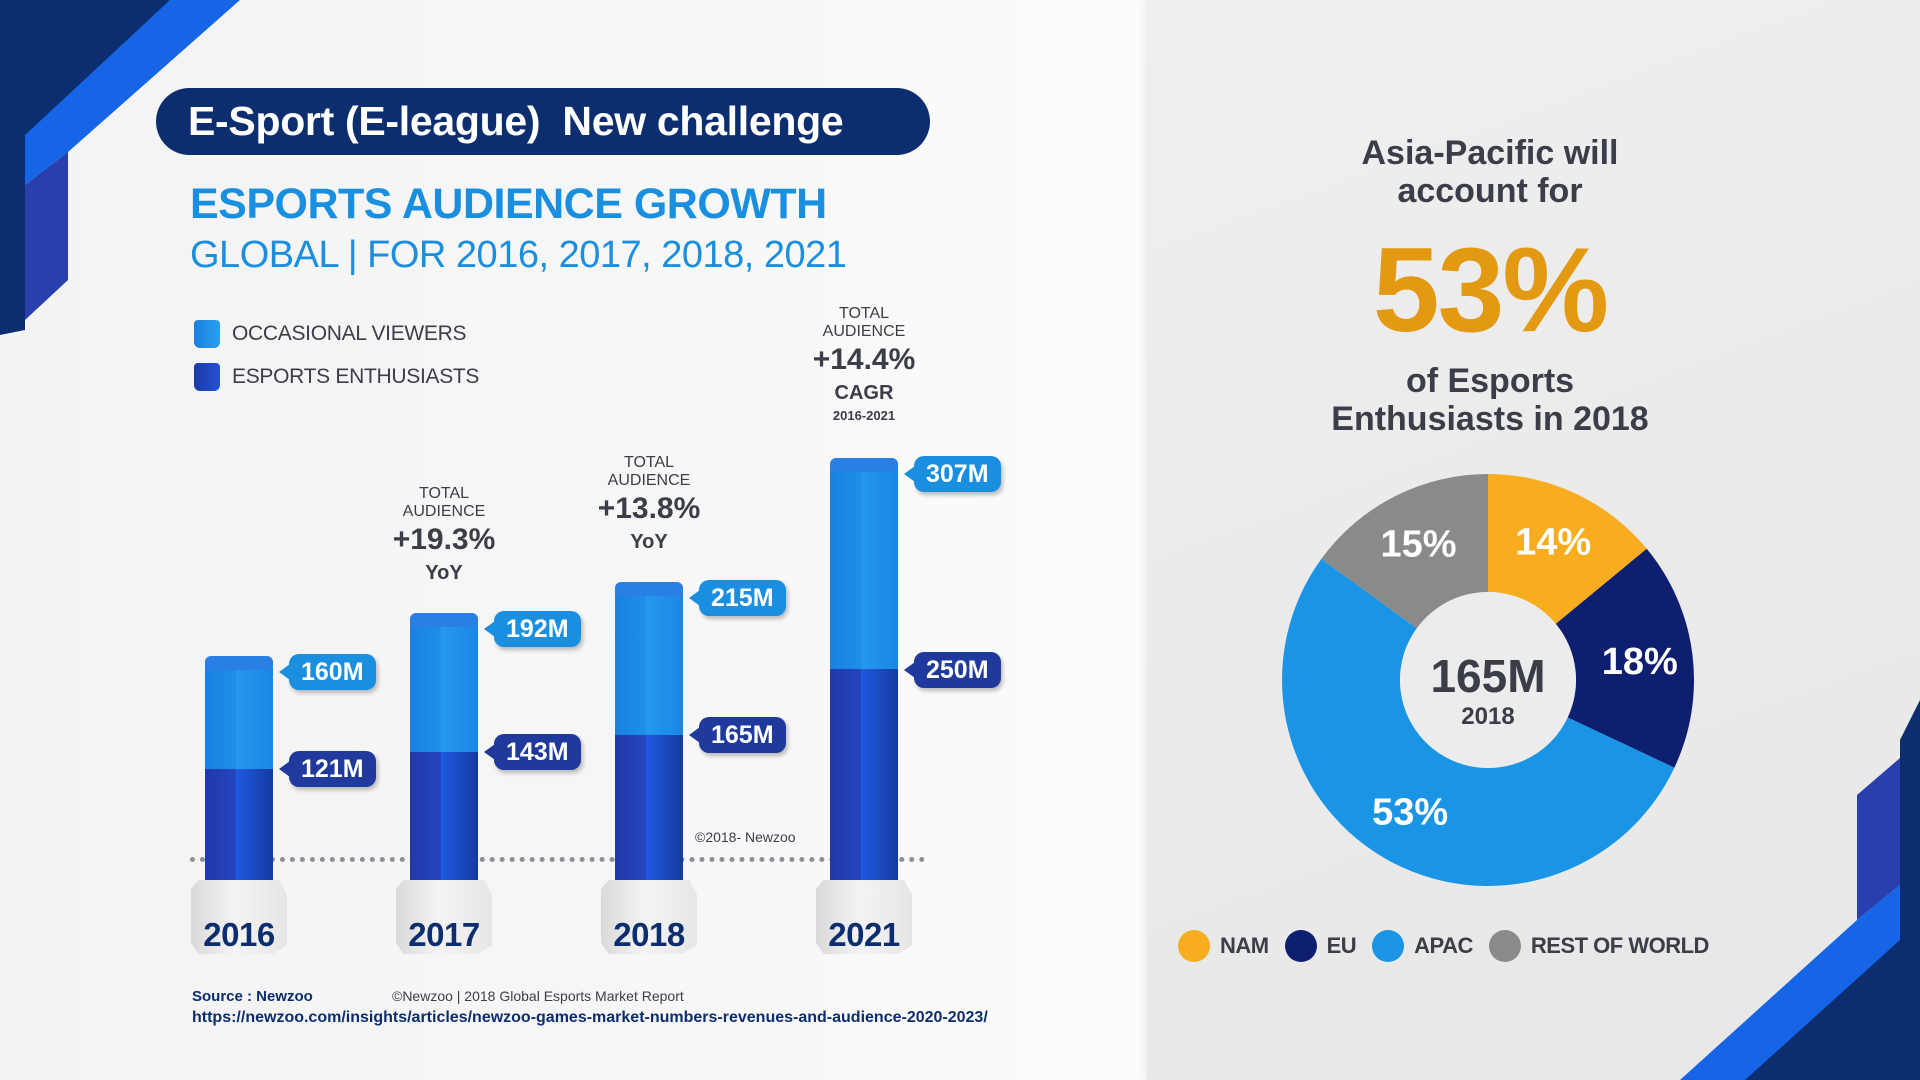  What do you see at coordinates (518, 255) in the screenshot?
I see `chart-subheading: GLOBAL | FOR 2016, 2017, 2018, 2021` at bounding box center [518, 255].